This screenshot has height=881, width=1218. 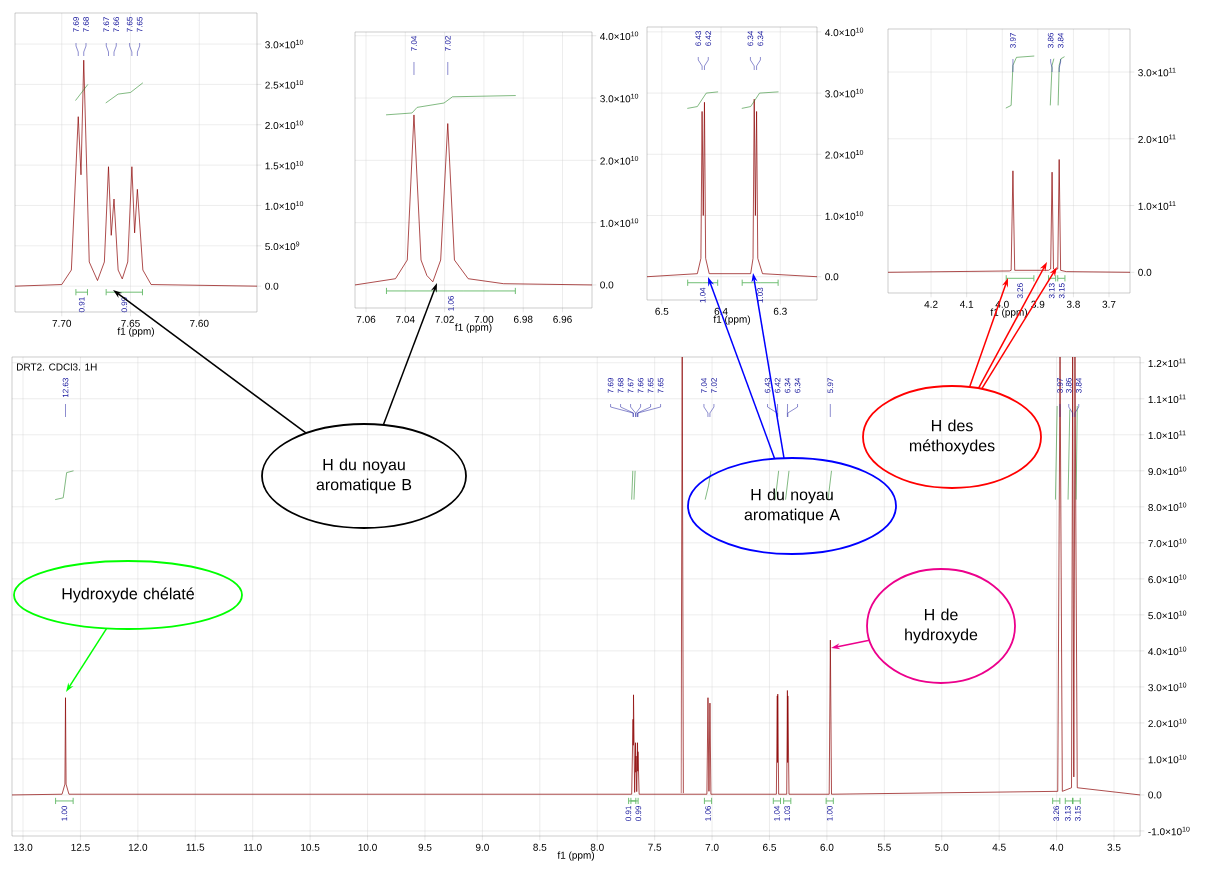 I want to click on x-tick-label: 3.8, so click(x=1073, y=304).